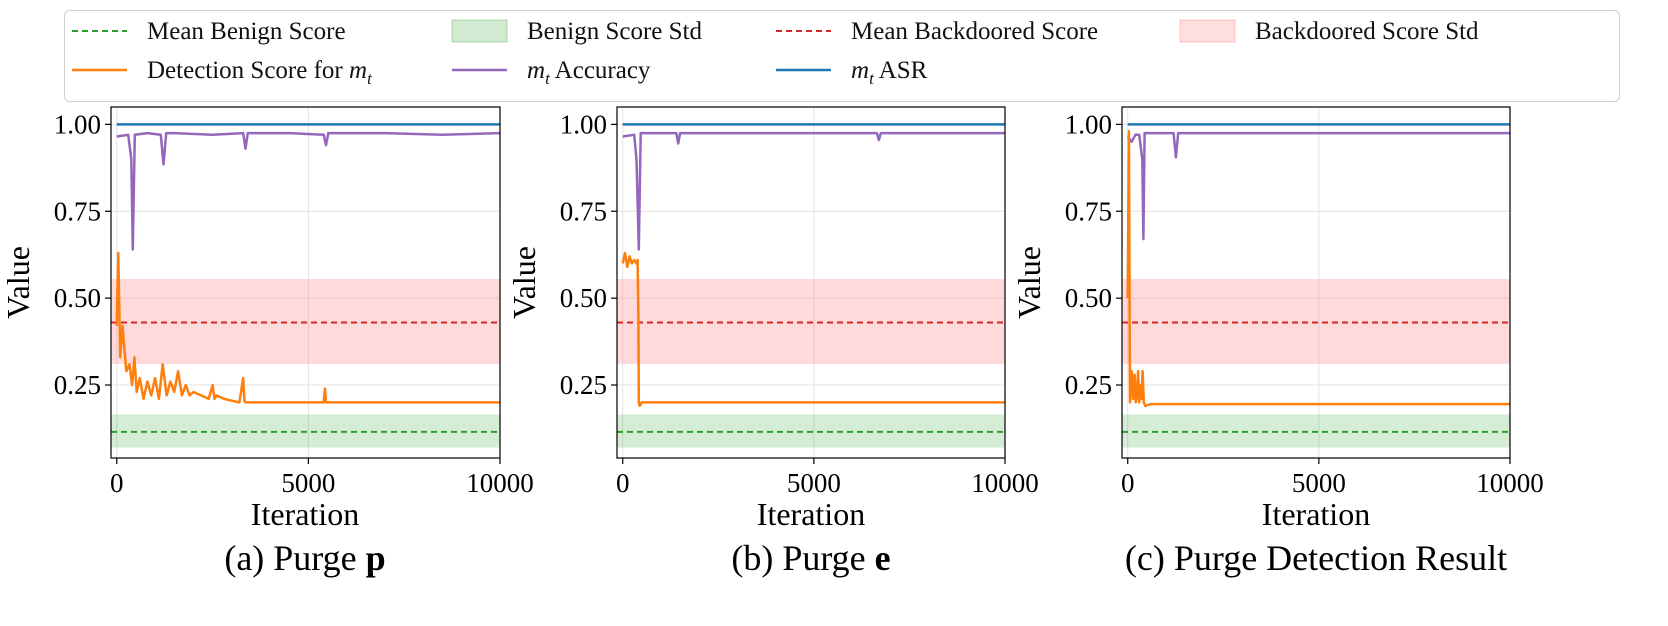 Image resolution: width=1668 pixels, height=626 pixels. Describe the element at coordinates (974, 31) in the screenshot. I see `legend-label: Mean Backdoored Score` at that location.